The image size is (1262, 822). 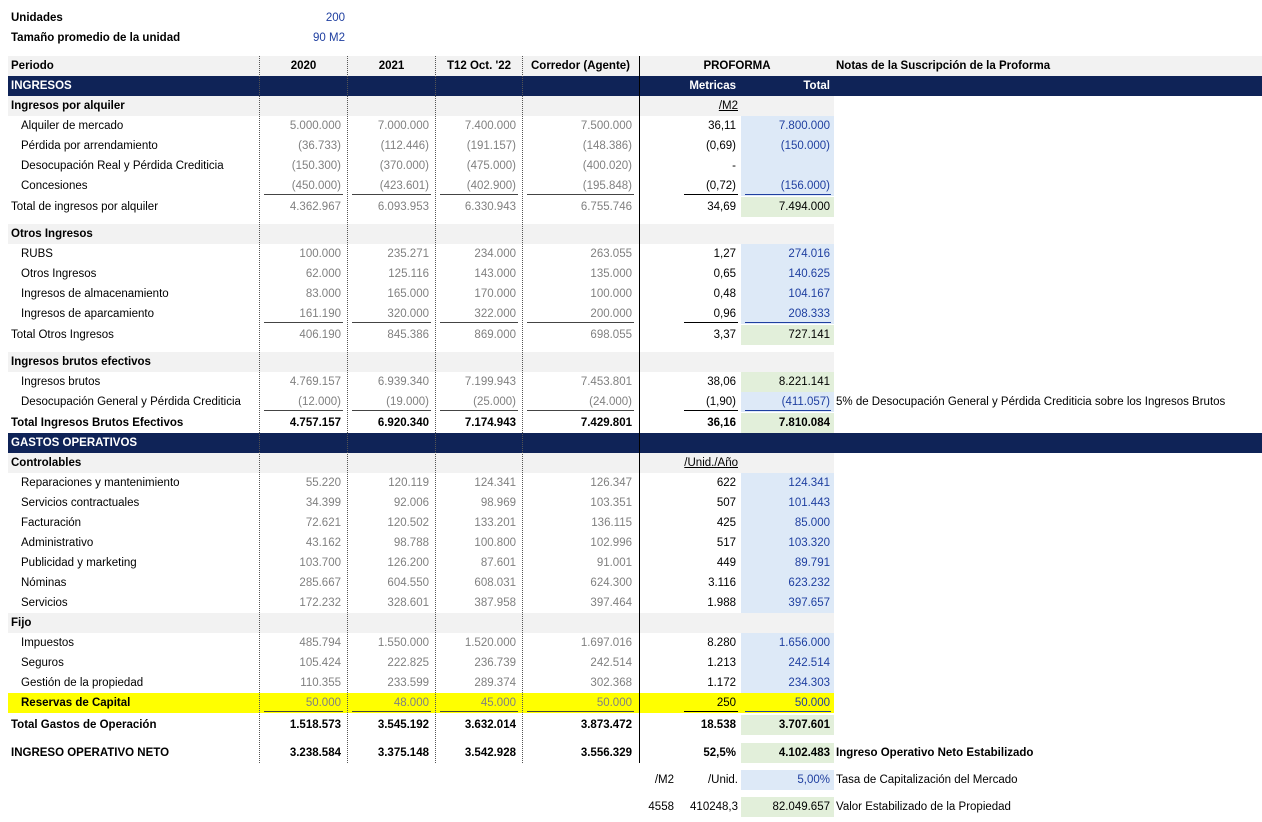 I want to click on total-cell: 124.341, so click(x=787, y=483).